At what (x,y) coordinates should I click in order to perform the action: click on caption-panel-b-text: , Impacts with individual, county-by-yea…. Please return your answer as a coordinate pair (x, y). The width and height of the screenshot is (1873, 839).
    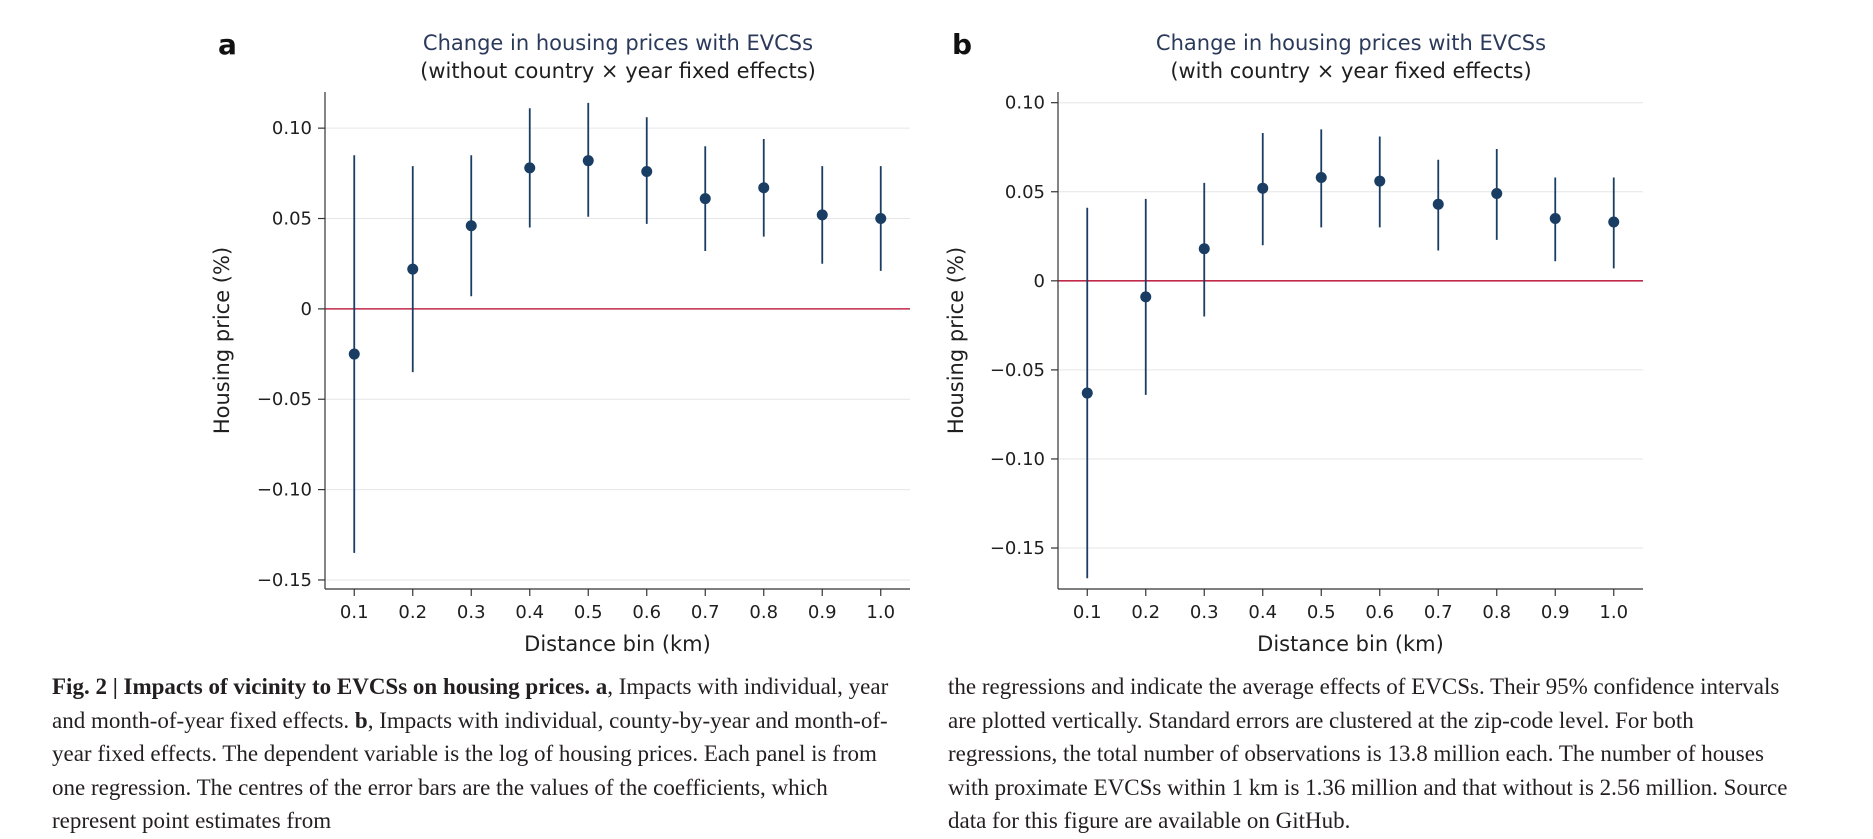
    Looking at the image, I should click on (470, 770).